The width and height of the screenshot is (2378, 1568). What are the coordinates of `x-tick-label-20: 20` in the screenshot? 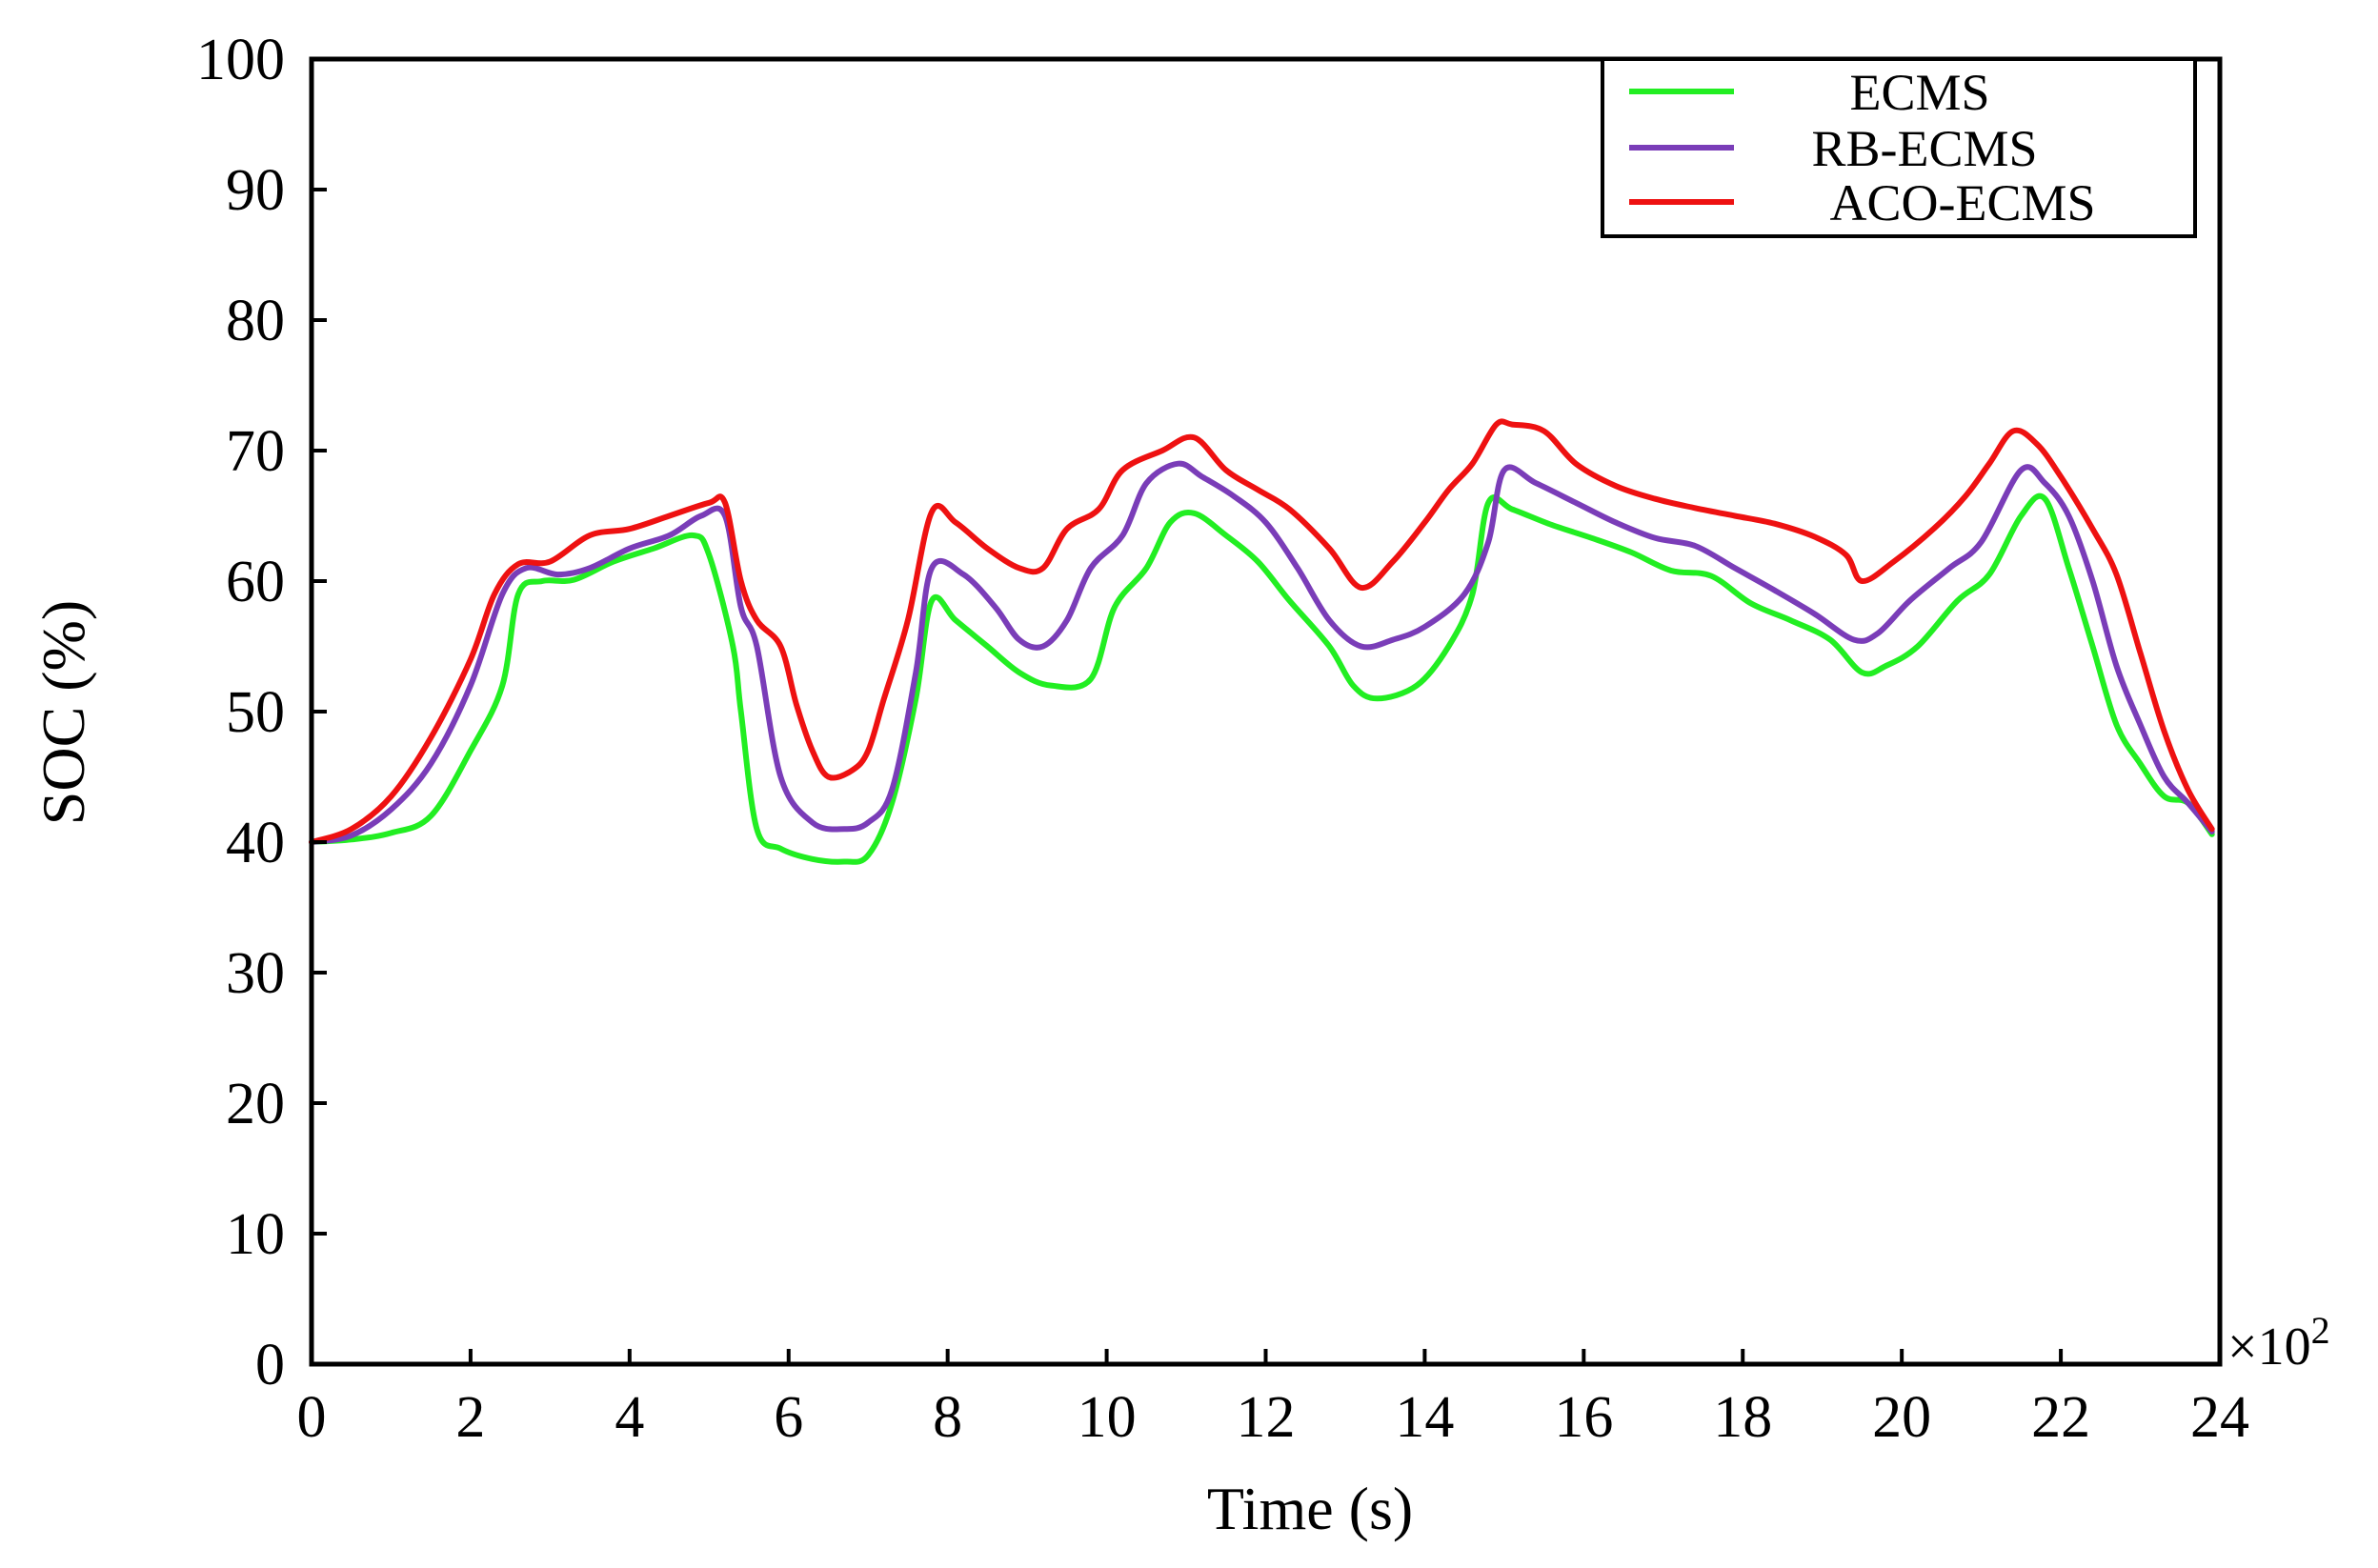 It's located at (1901, 1417).